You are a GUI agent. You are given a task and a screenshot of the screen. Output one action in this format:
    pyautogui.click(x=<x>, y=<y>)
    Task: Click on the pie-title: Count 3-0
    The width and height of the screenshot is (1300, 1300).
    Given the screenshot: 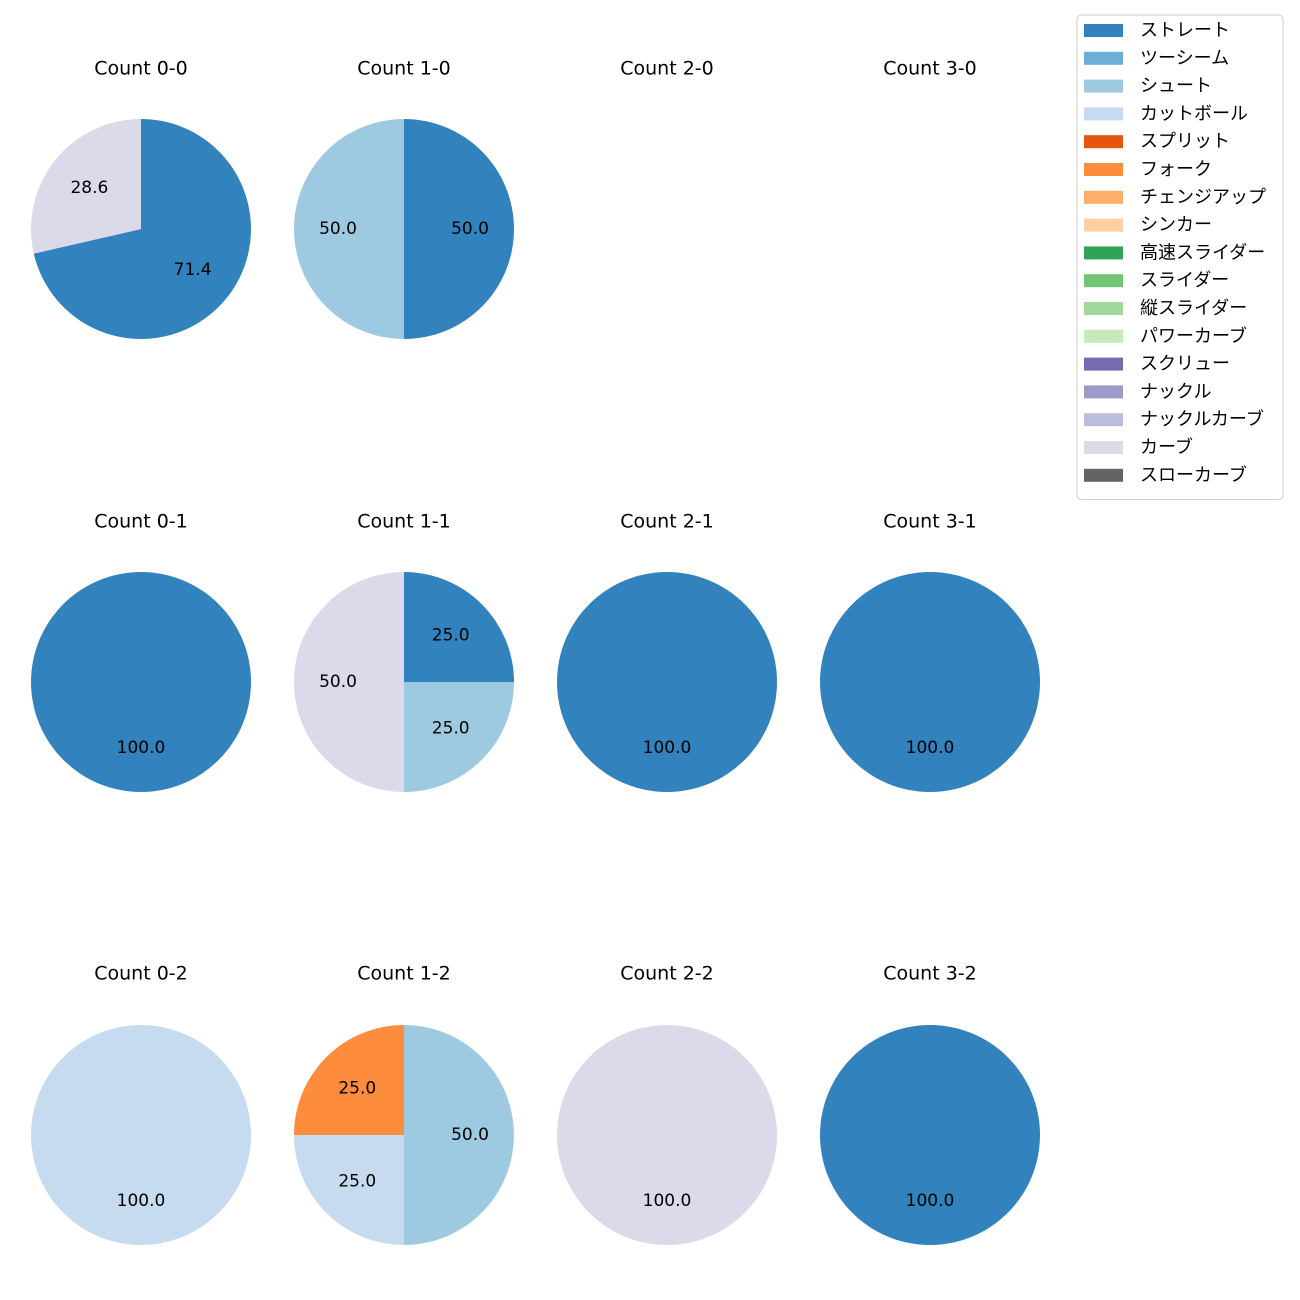 What is the action you would take?
    pyautogui.click(x=930, y=69)
    